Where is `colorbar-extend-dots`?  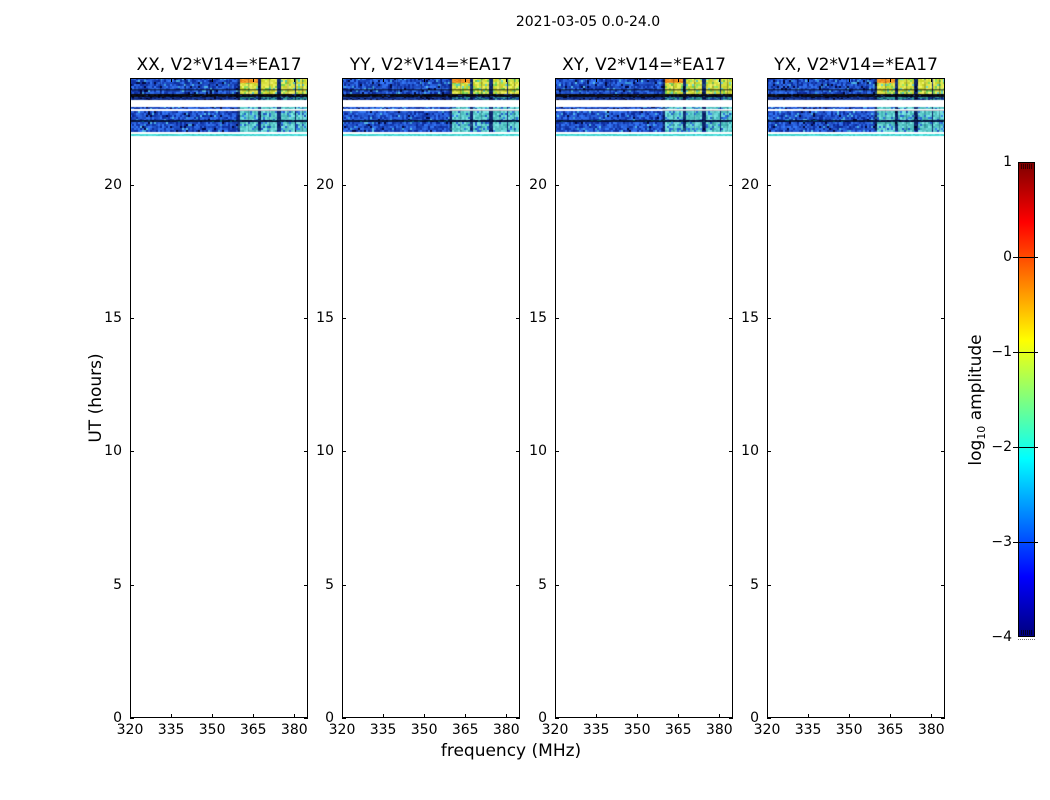
colorbar-extend-dots is located at coordinates (1026, 639).